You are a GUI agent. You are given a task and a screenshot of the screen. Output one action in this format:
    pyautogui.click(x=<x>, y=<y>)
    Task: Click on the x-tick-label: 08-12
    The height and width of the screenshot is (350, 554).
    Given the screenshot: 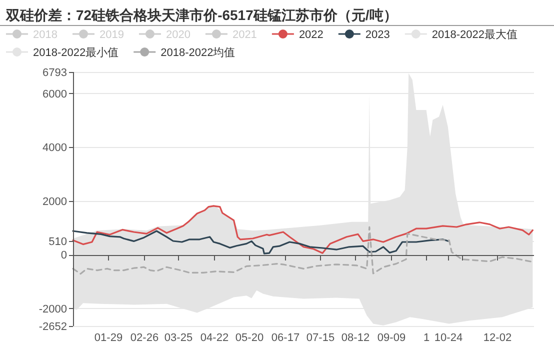 What is the action you would take?
    pyautogui.click(x=355, y=338)
    